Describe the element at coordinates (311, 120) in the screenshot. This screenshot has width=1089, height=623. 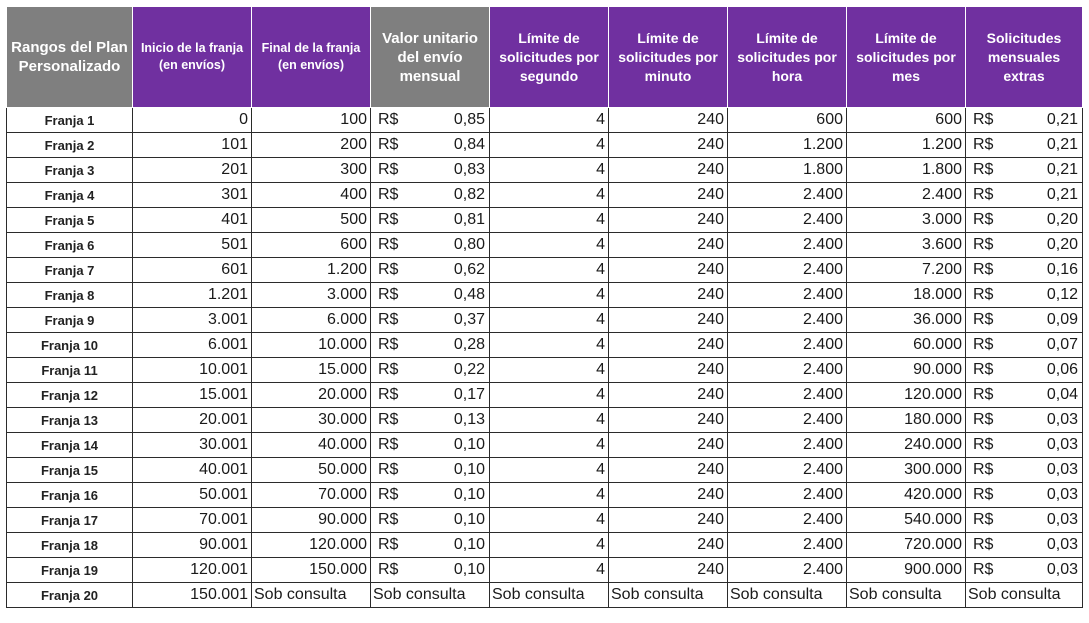
I see `cell-final: 100` at that location.